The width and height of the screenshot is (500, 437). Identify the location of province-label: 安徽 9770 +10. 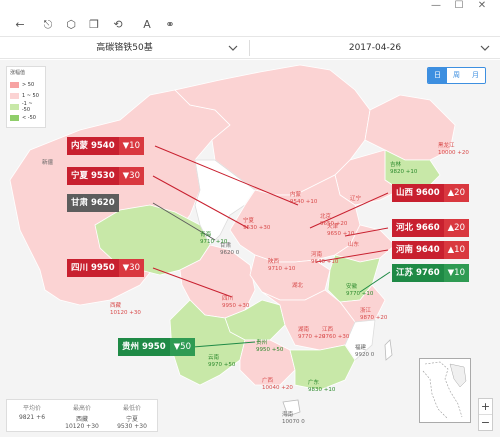
(360, 290).